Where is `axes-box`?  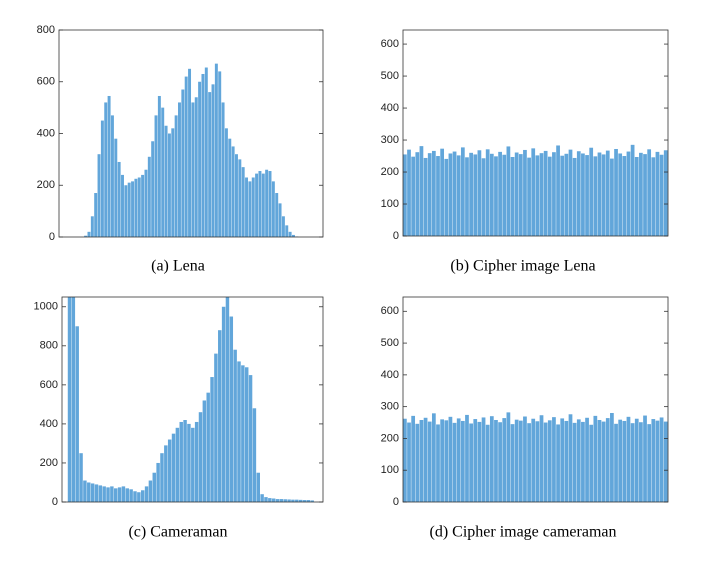 axes-box is located at coordinates (535, 133).